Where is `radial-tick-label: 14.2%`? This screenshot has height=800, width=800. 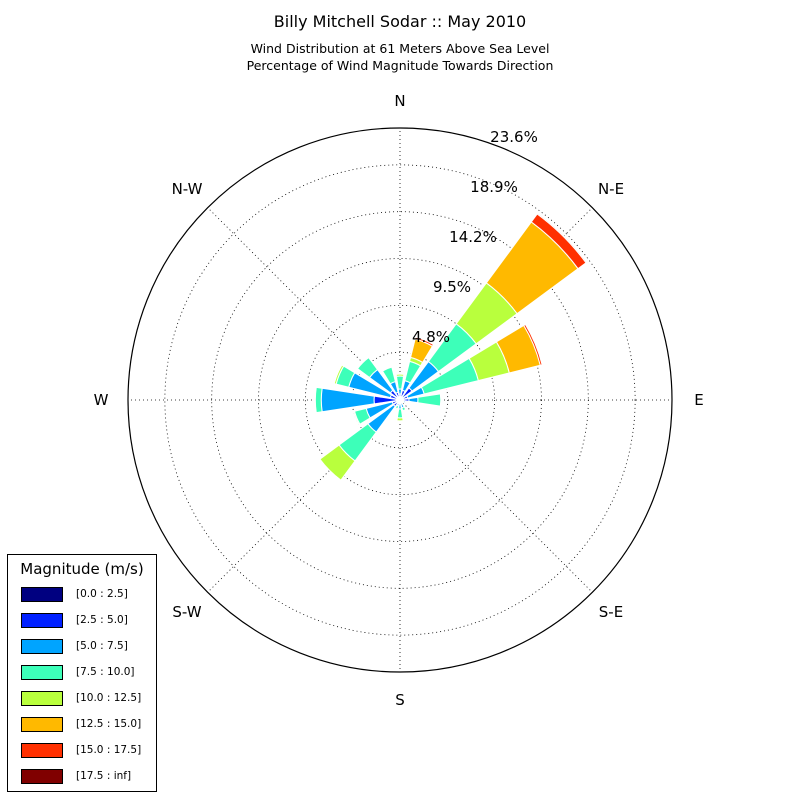 radial-tick-label: 14.2% is located at coordinates (473, 237).